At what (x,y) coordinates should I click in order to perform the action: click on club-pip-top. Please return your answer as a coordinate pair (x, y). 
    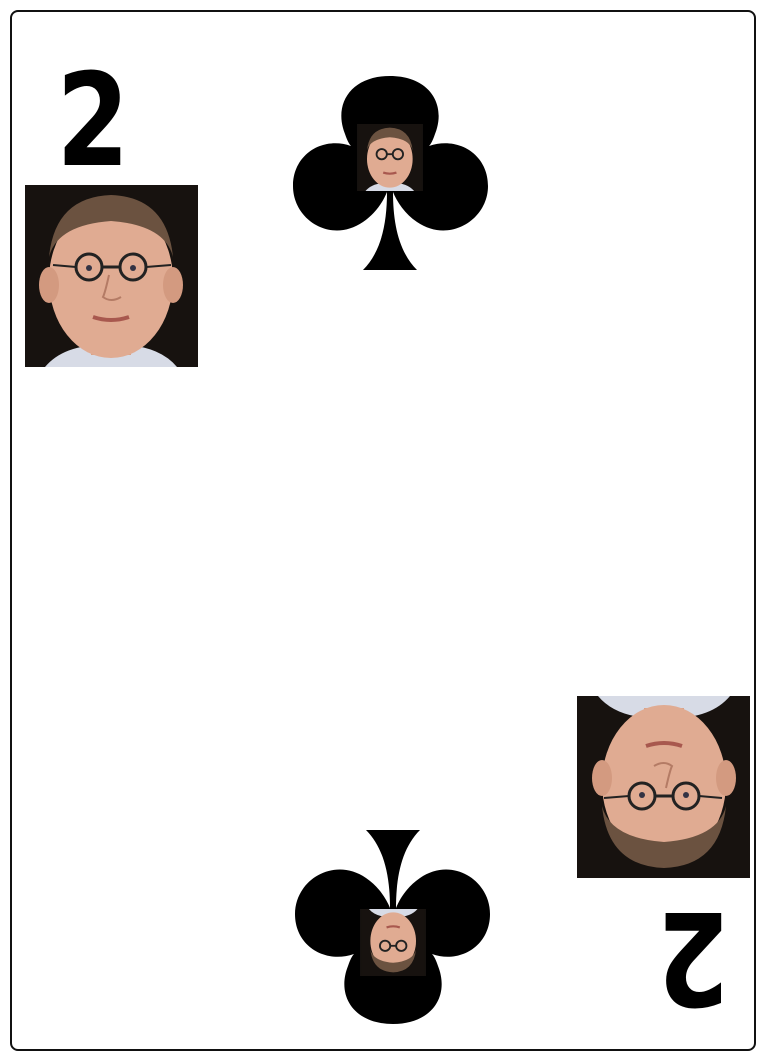
    Looking at the image, I should click on (390, 174).